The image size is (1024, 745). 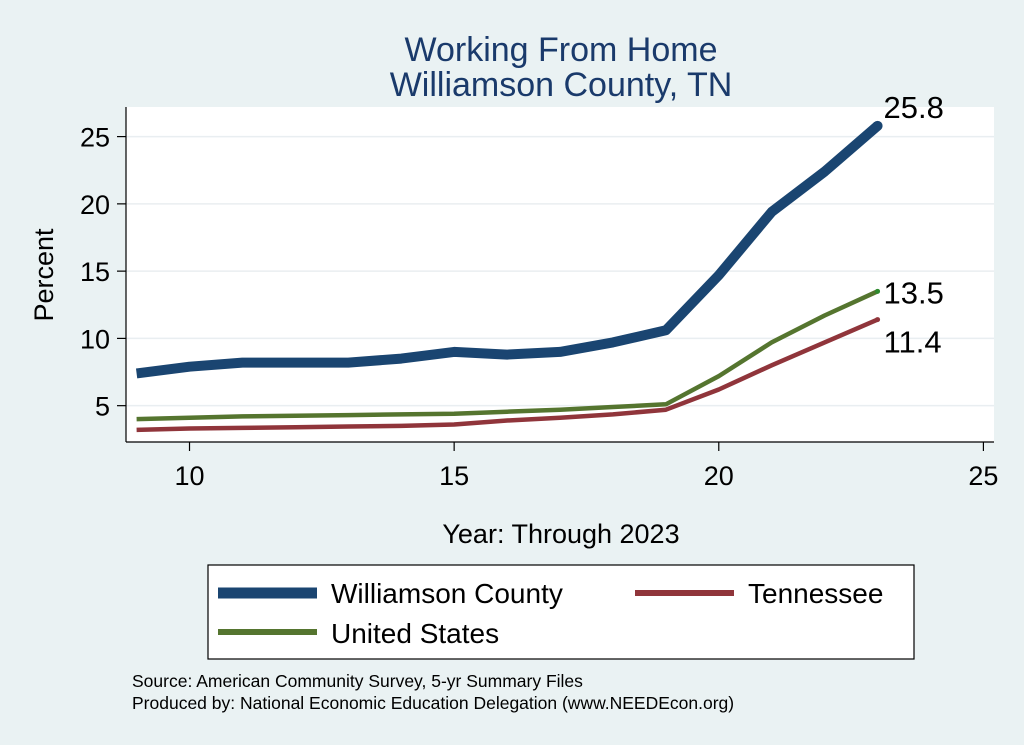 I want to click on x-tick-label-20: 20, so click(x=719, y=476).